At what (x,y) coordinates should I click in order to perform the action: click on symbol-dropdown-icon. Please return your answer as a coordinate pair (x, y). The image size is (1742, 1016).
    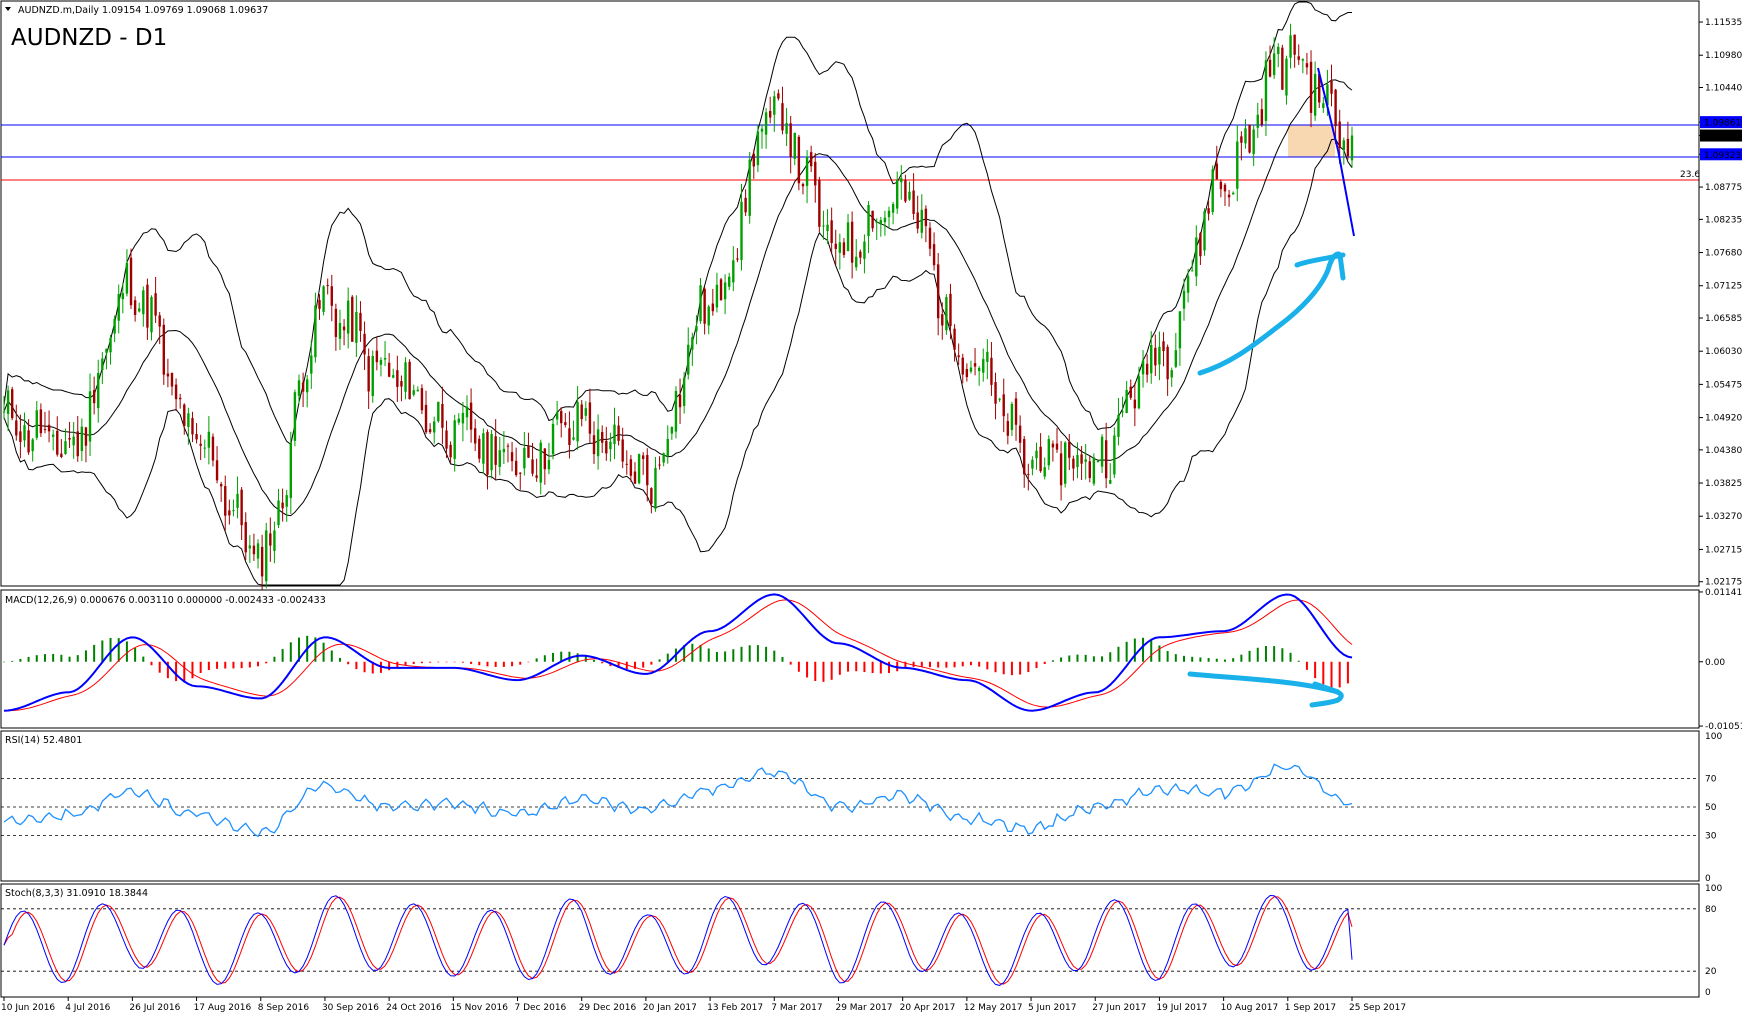
    Looking at the image, I should click on (8, 9).